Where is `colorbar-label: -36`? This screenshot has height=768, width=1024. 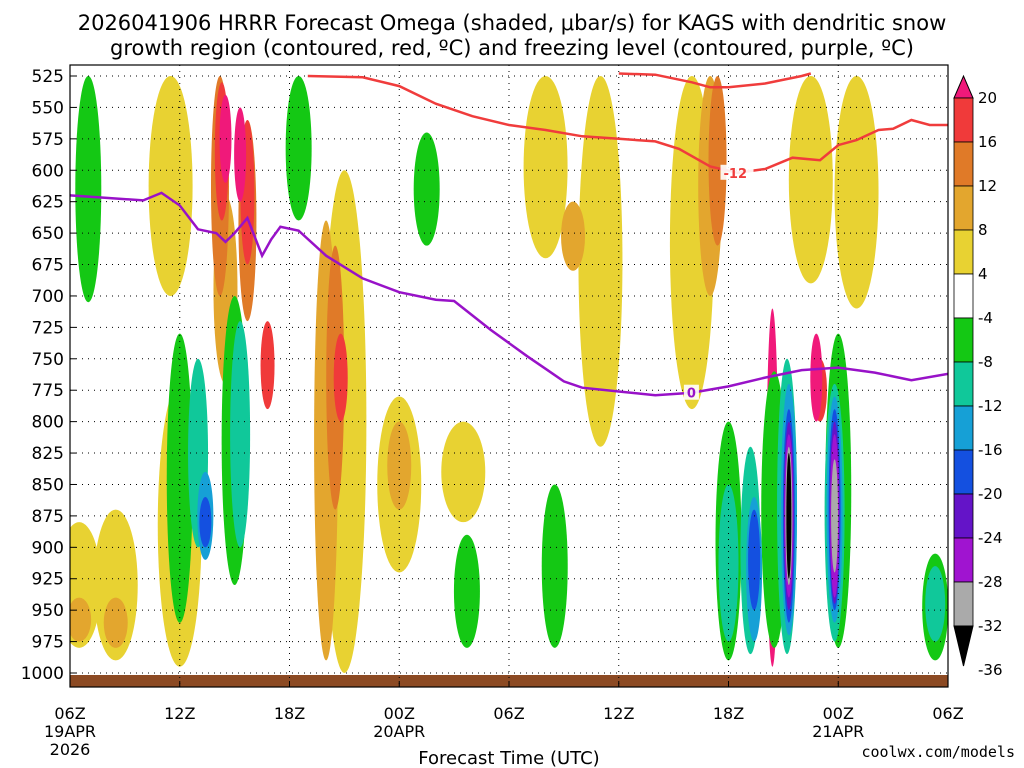 colorbar-label: -36 is located at coordinates (990, 670).